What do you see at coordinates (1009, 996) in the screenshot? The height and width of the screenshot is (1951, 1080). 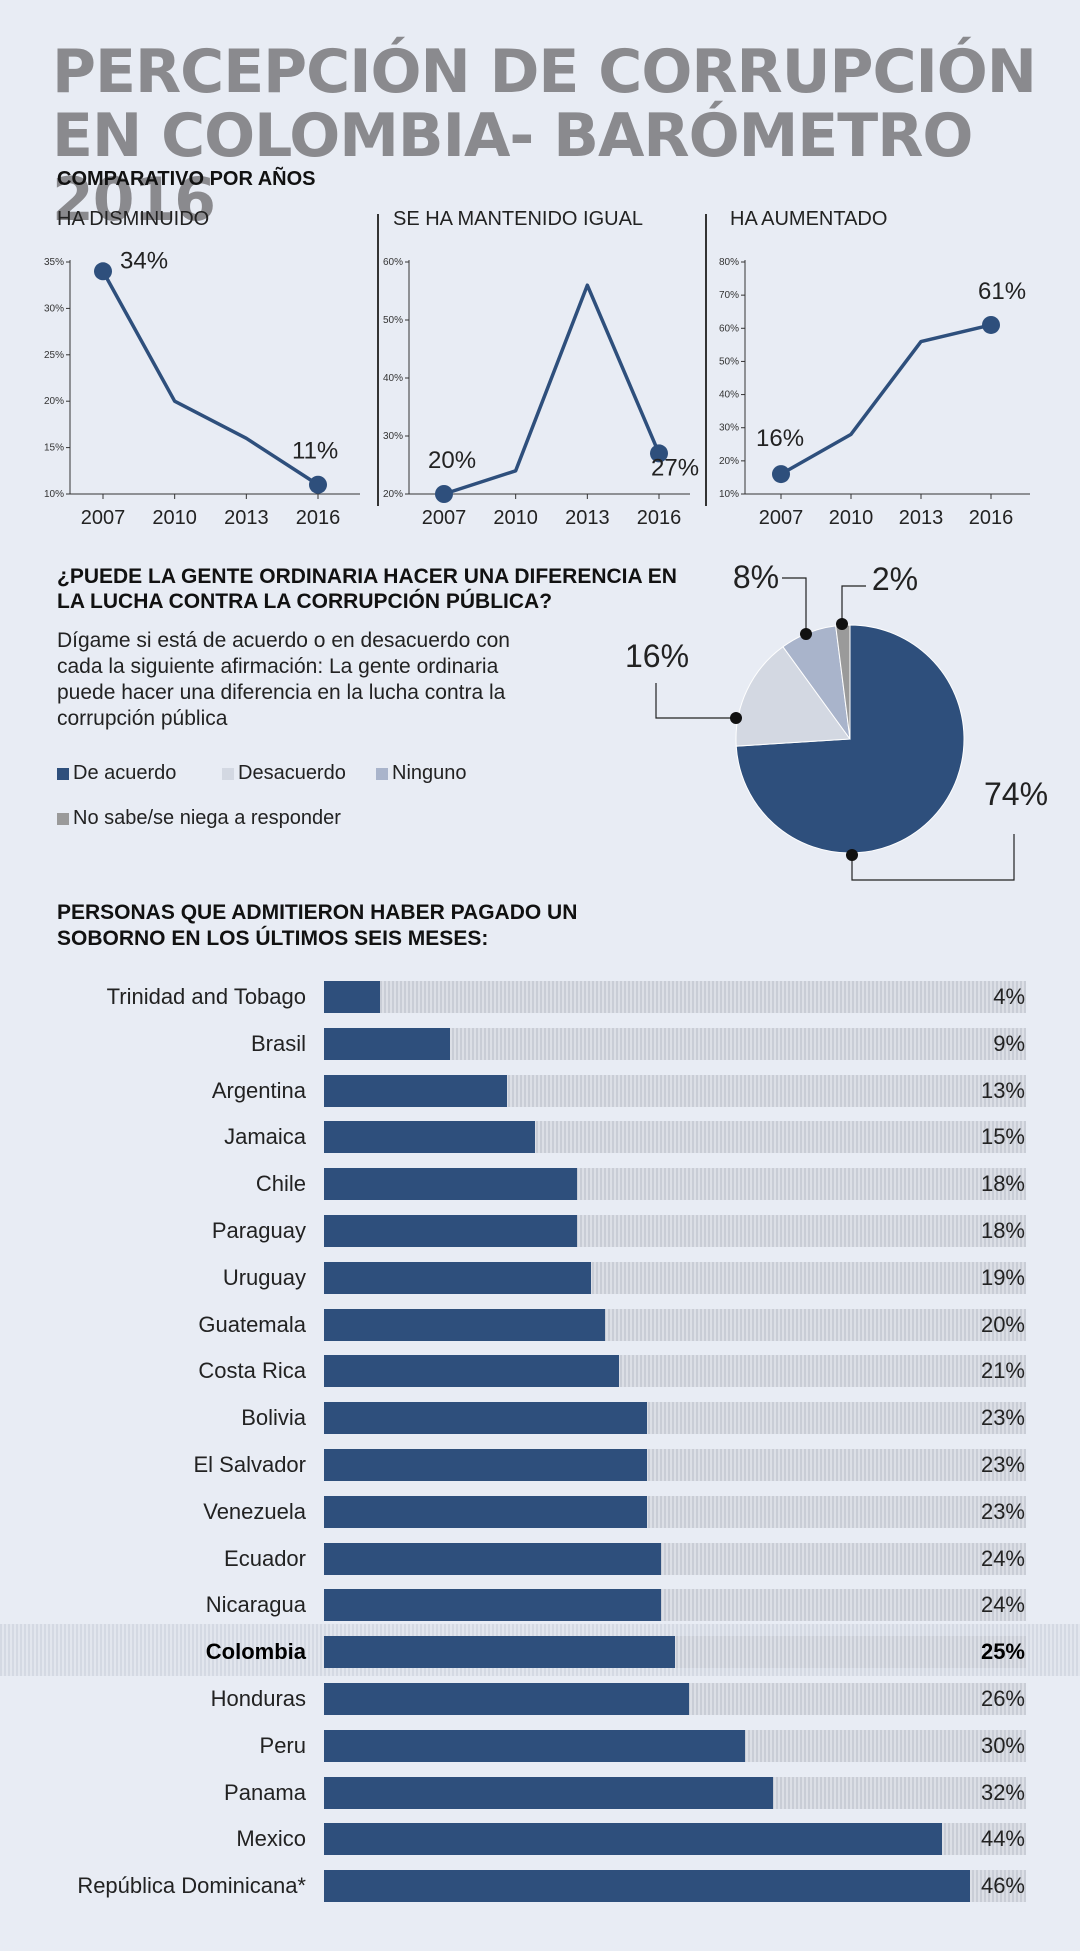 I see `bar-value-label: 4%` at bounding box center [1009, 996].